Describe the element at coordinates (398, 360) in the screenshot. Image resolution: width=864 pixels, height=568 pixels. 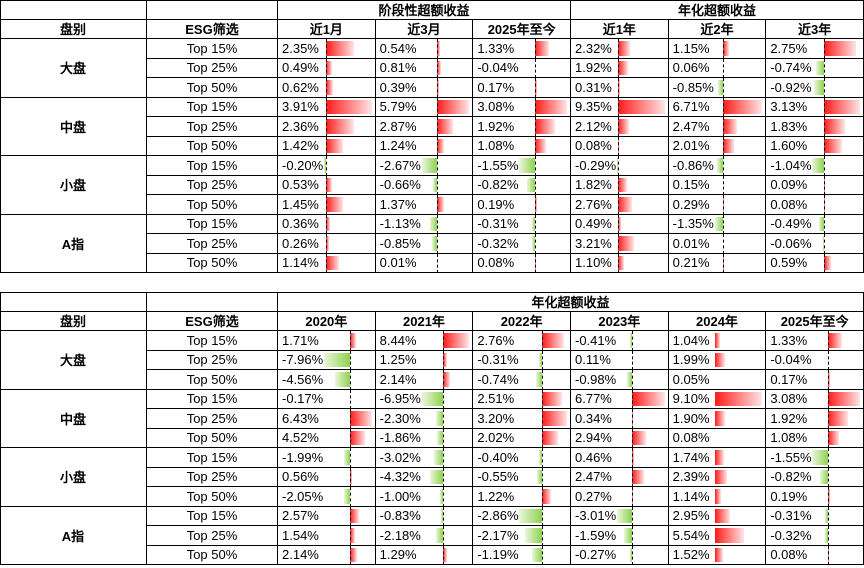
I see `value-label: 1.25%` at that location.